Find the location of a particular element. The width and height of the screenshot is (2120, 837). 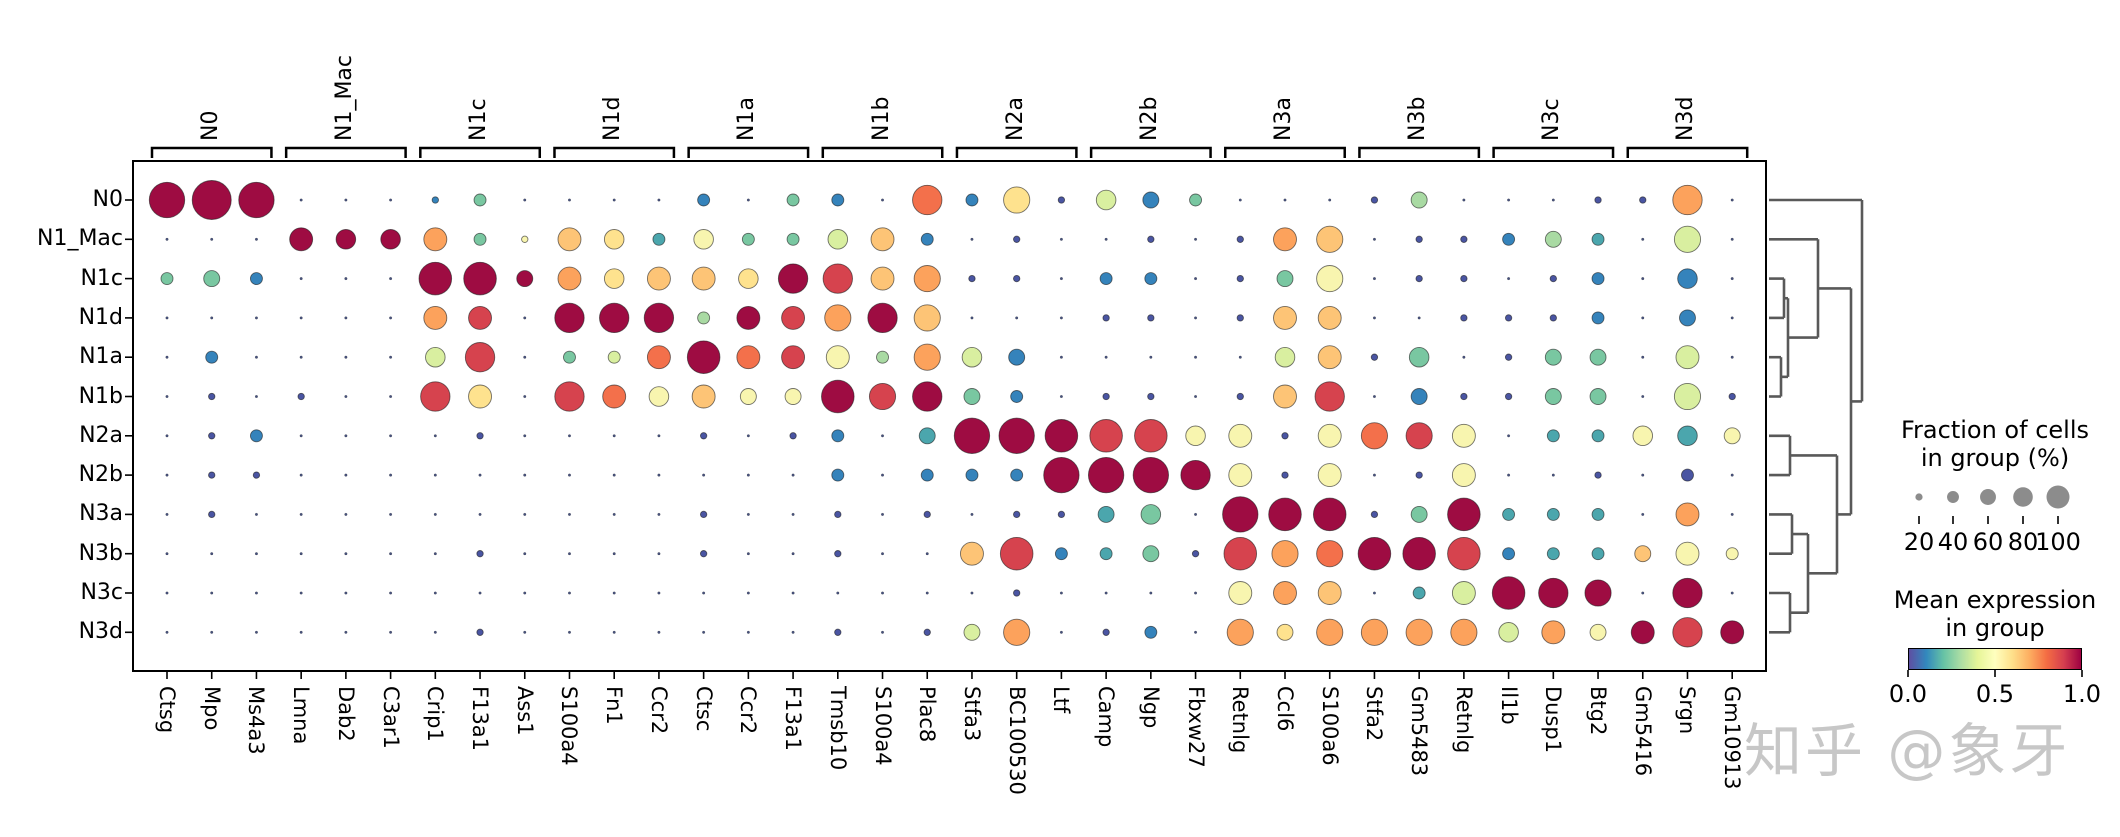

group-label-N2b: N2b is located at coordinates (1149, 118).